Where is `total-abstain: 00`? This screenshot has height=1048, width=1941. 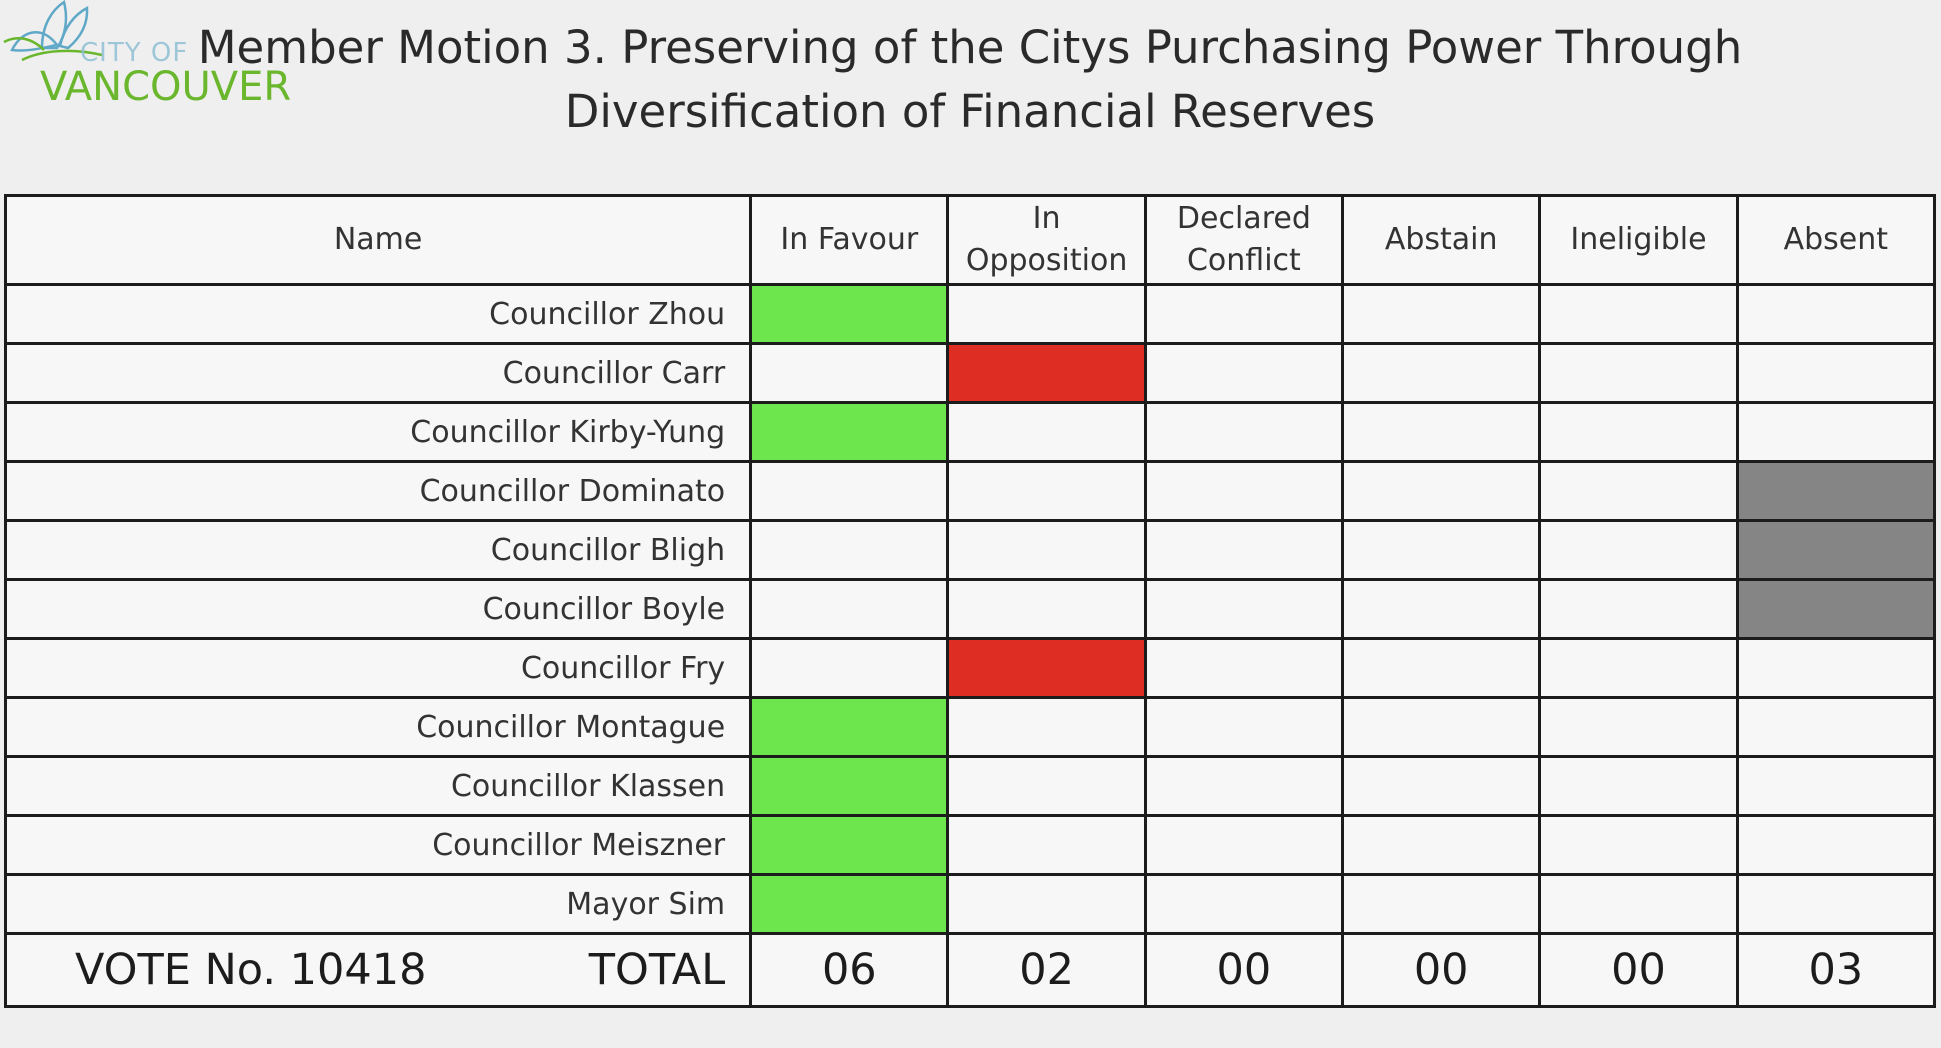 total-abstain: 00 is located at coordinates (1441, 970).